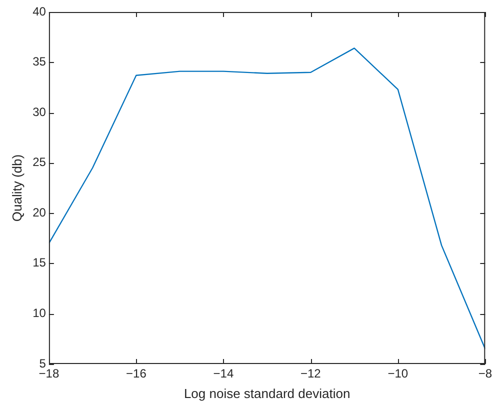 The image size is (495, 410). Describe the element at coordinates (39, 61) in the screenshot. I see `y-tick-label: 35` at that location.